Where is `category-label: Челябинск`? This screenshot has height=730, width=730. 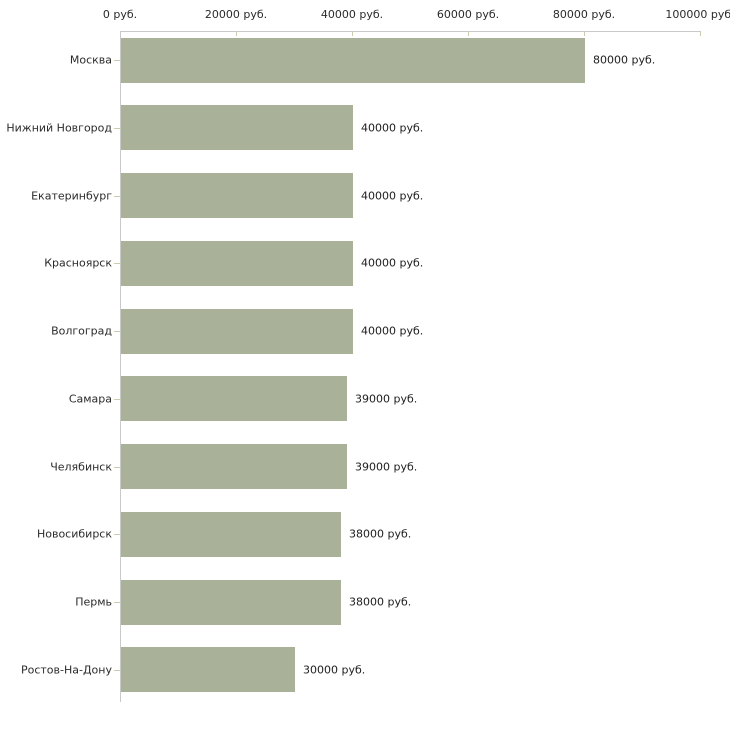 category-label: Челябинск is located at coordinates (81, 466).